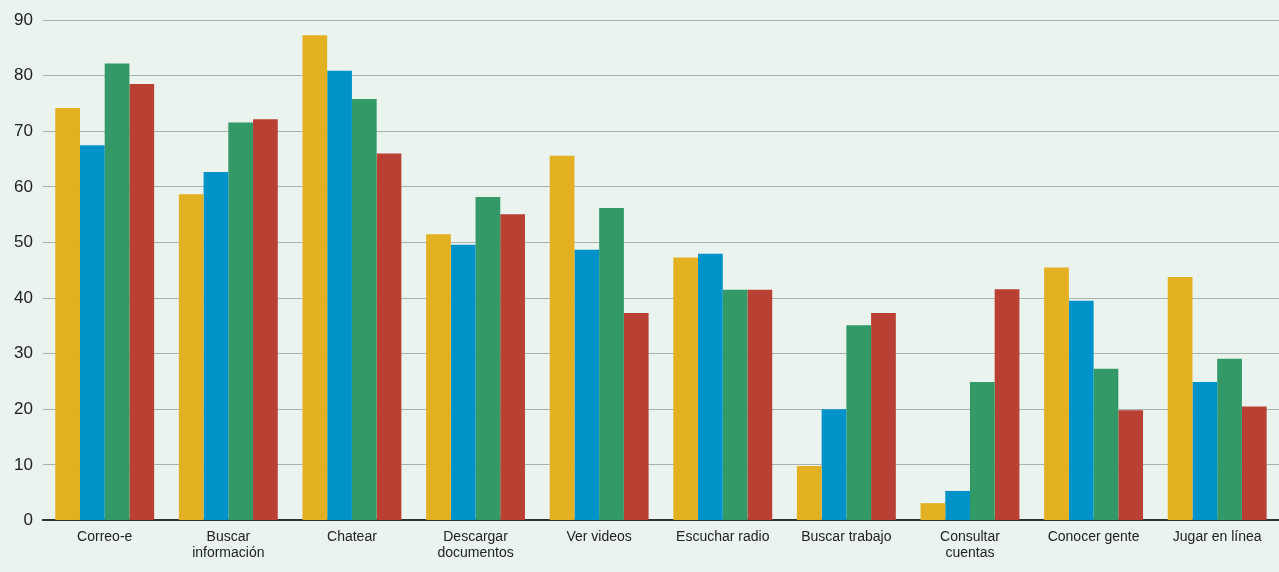  What do you see at coordinates (723, 535) in the screenshot?
I see `x-tick-label: Escuchar radio` at bounding box center [723, 535].